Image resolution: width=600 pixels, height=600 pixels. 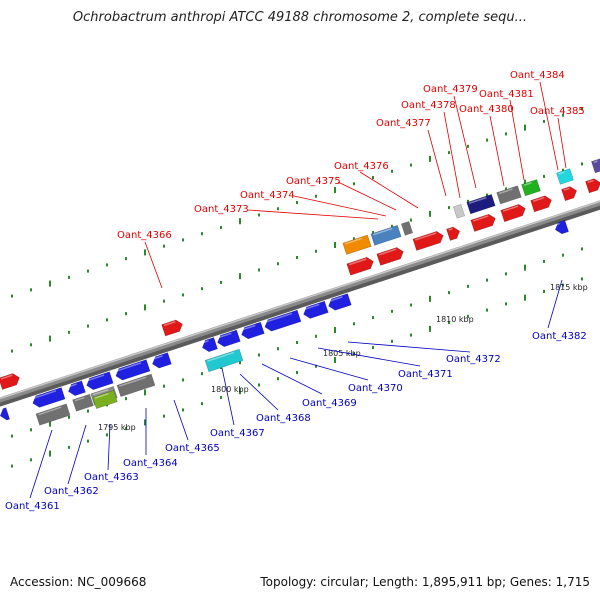 I want to click on kbp-label-1815: 1815 kbp, so click(x=569, y=287).